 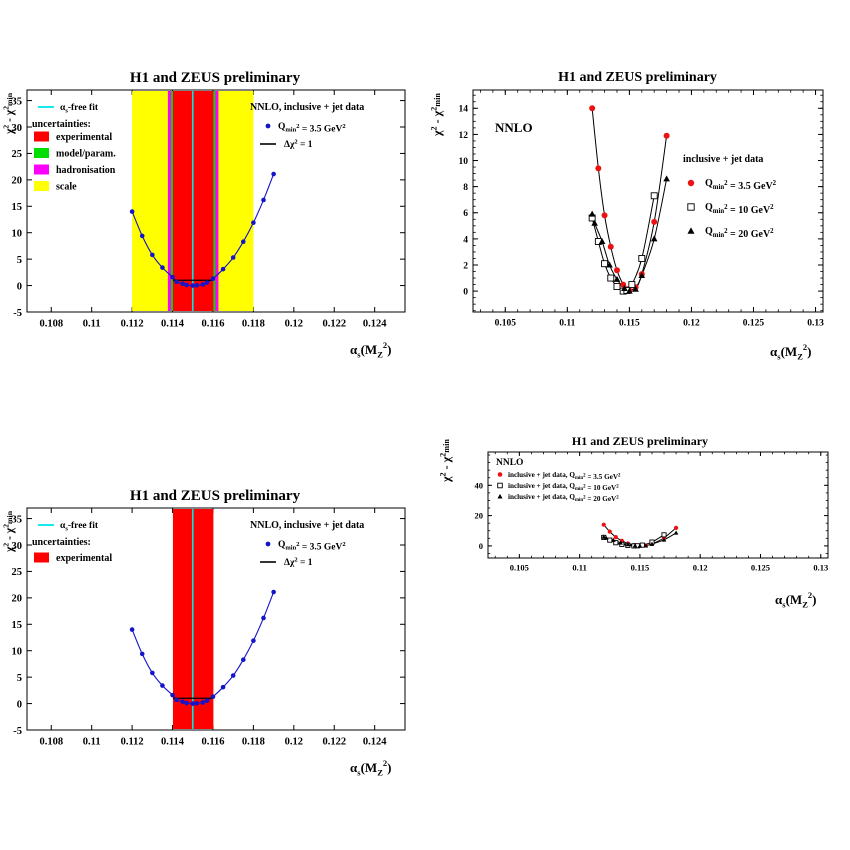 I want to click on legend-label-1: model/param., so click(x=86, y=154).